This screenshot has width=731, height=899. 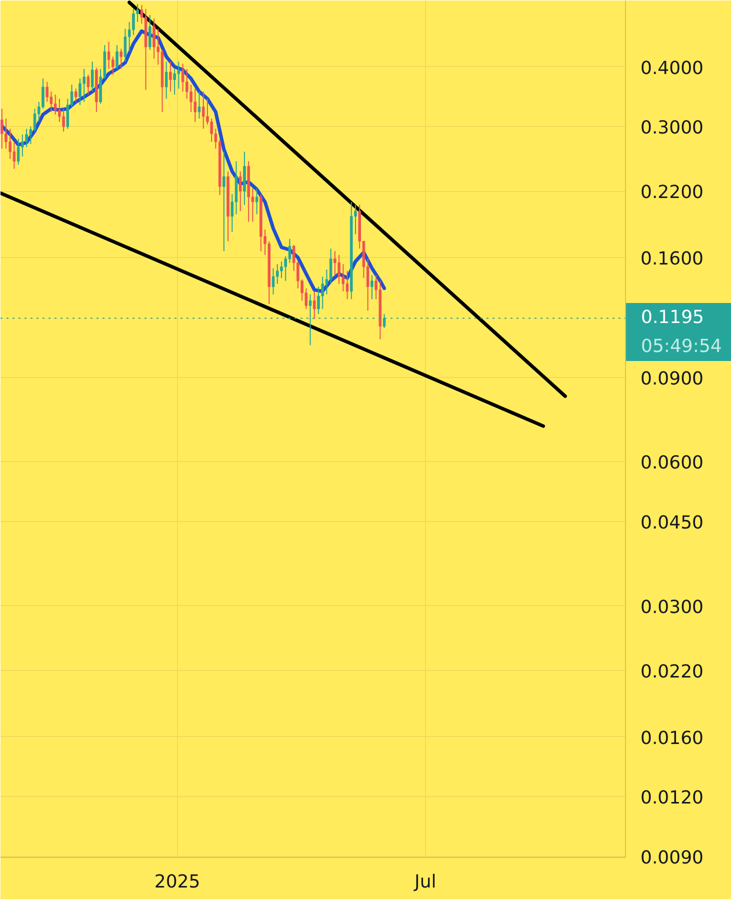 I want to click on y-tick-label: 0.0220, so click(x=672, y=672).